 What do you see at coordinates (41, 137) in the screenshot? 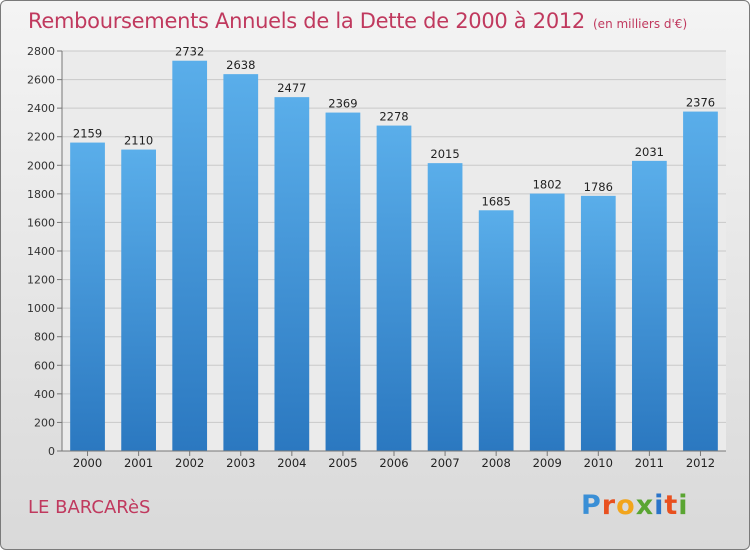
I see `y-tick-label: 2200` at bounding box center [41, 137].